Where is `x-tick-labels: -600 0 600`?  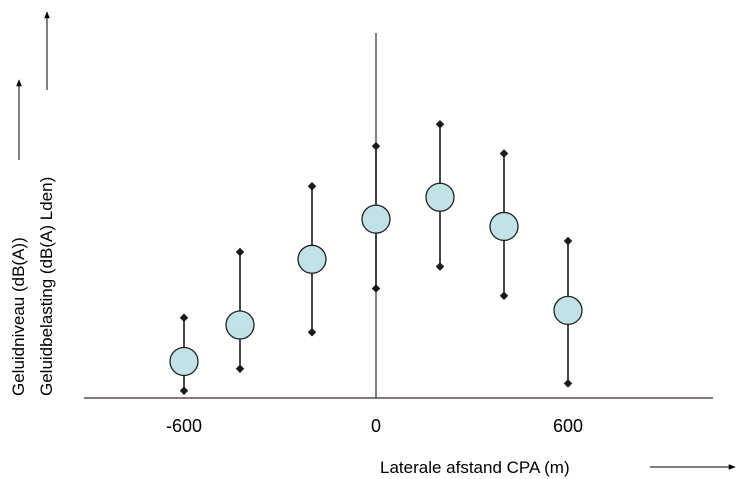 x-tick-labels: -600 0 600 is located at coordinates (374, 426).